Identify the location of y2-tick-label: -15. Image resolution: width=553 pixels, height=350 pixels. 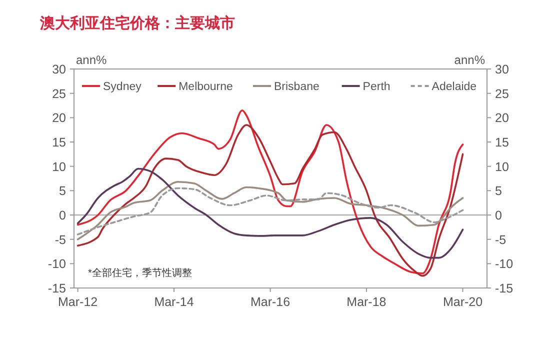
(504, 289).